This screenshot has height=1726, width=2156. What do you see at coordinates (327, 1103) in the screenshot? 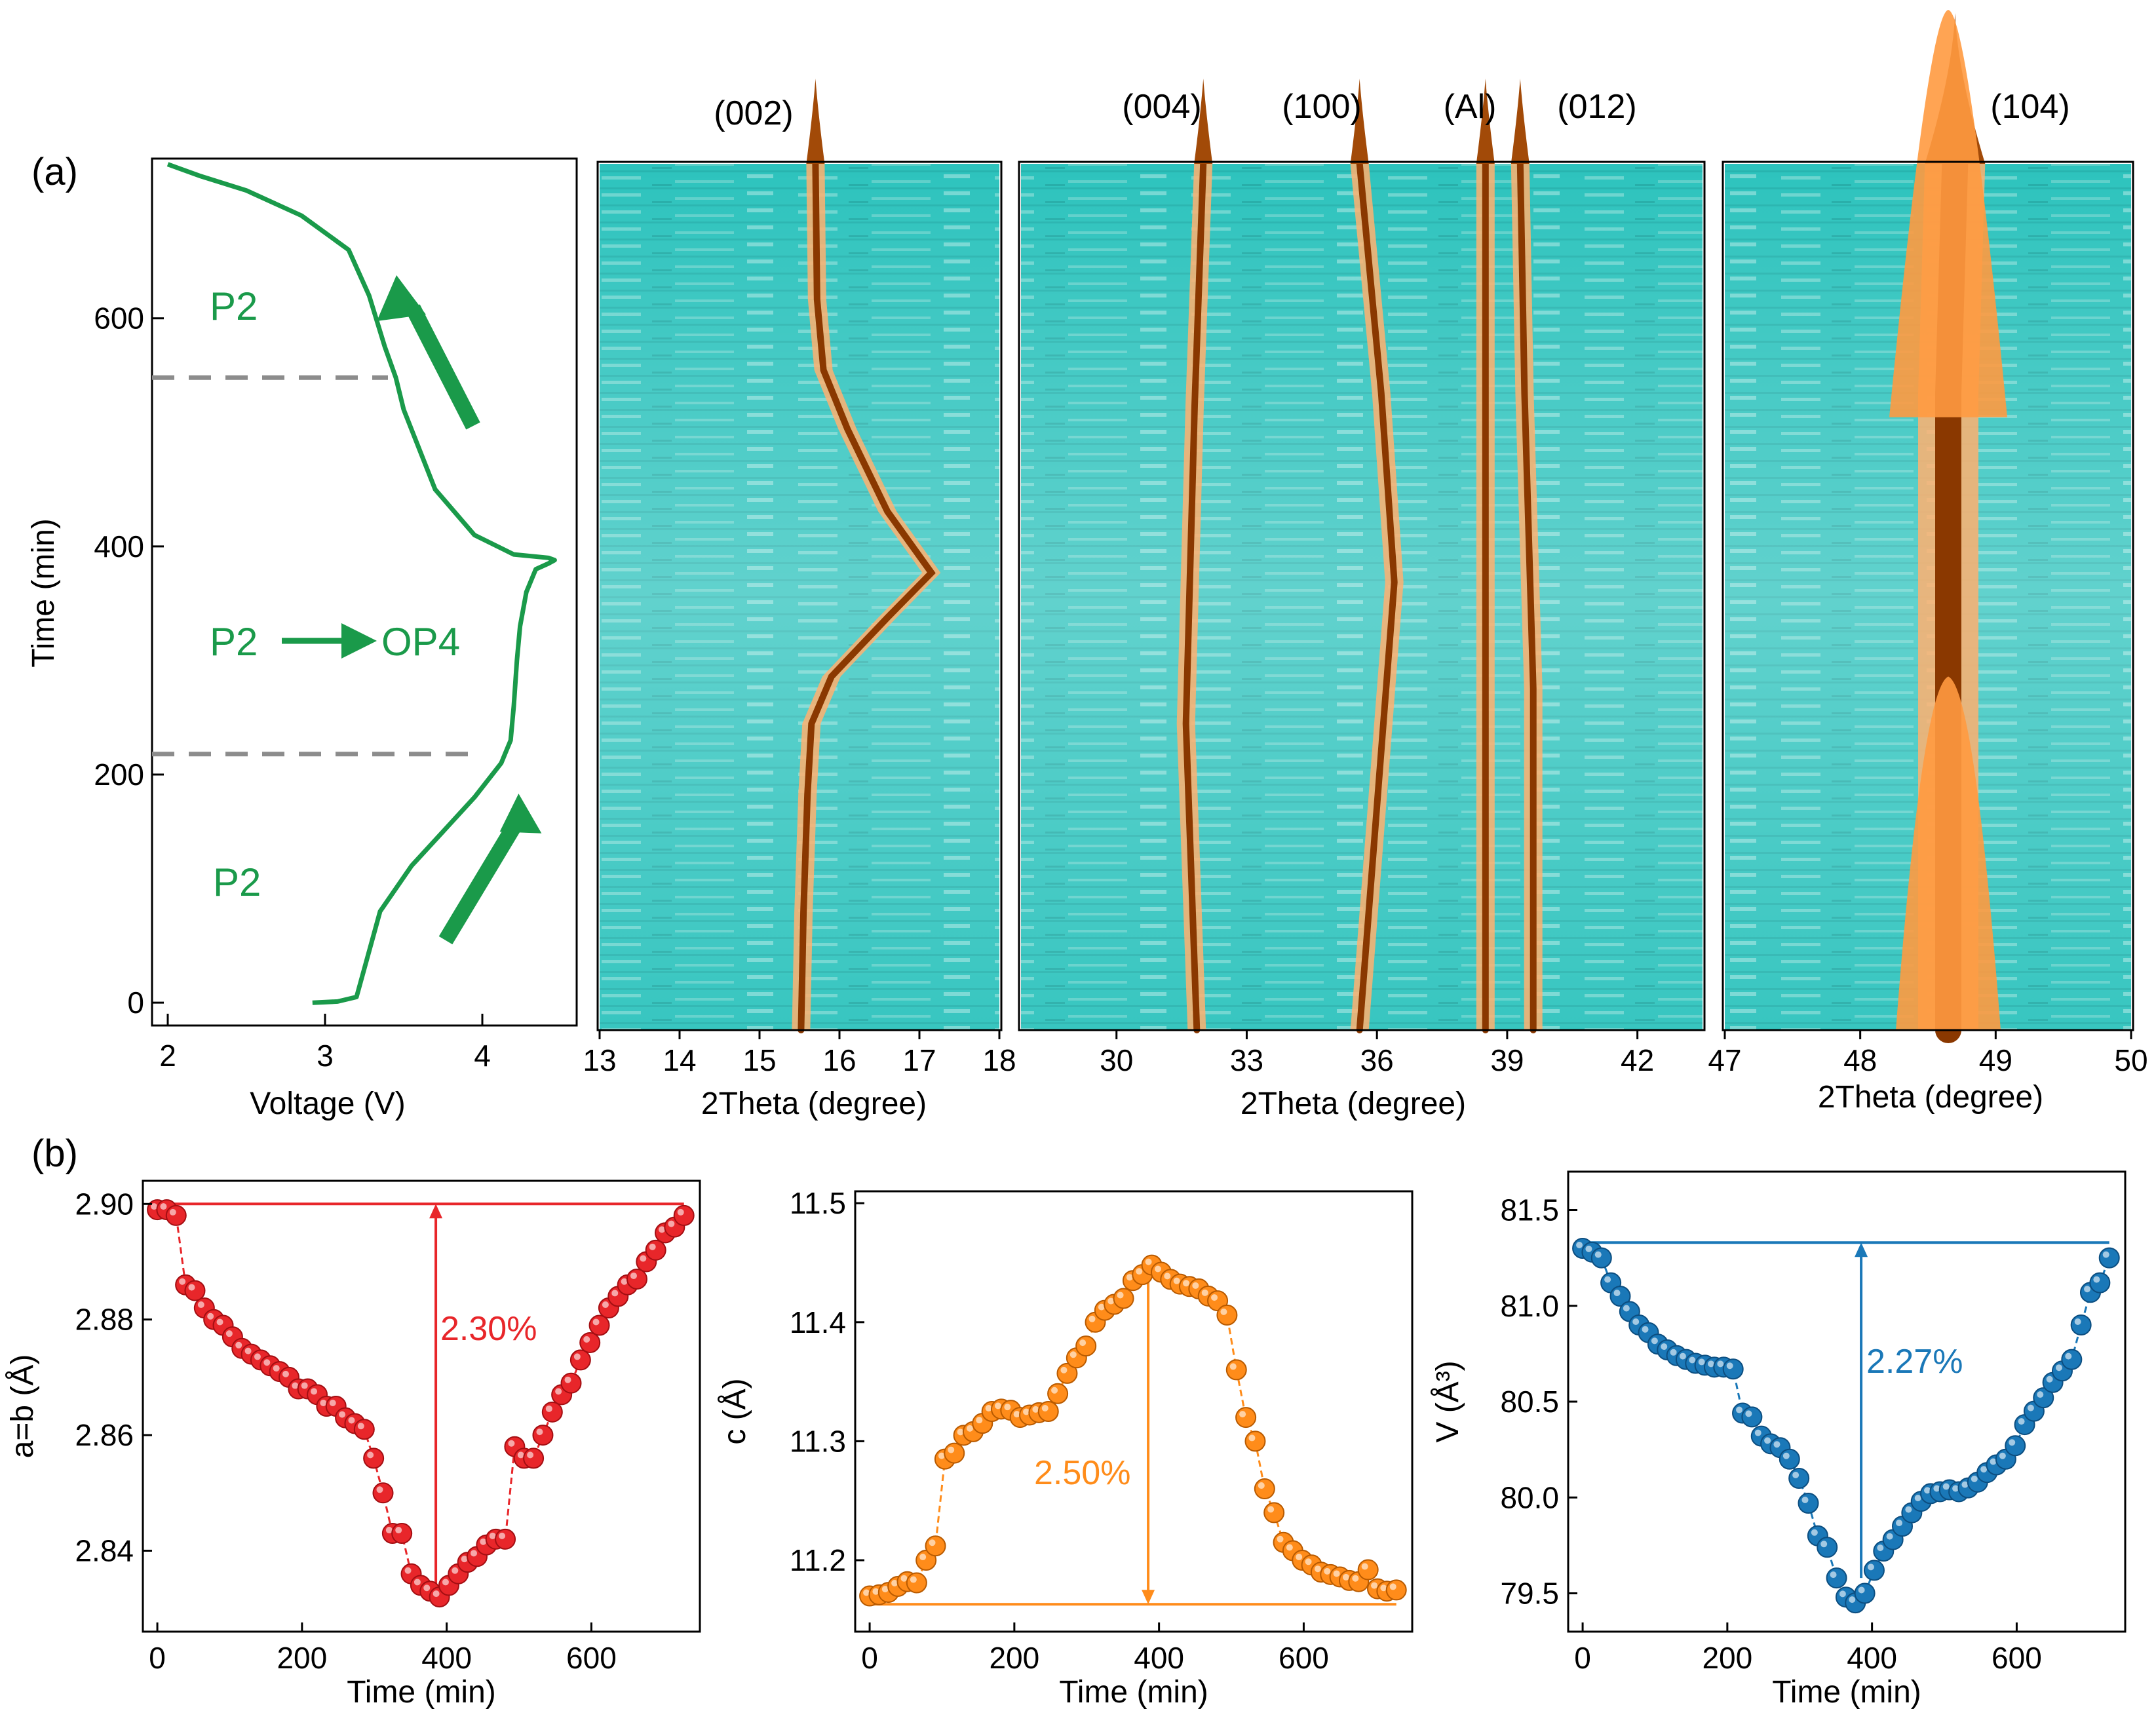
I see `voltage-xlabel: Voltage (V)` at bounding box center [327, 1103].